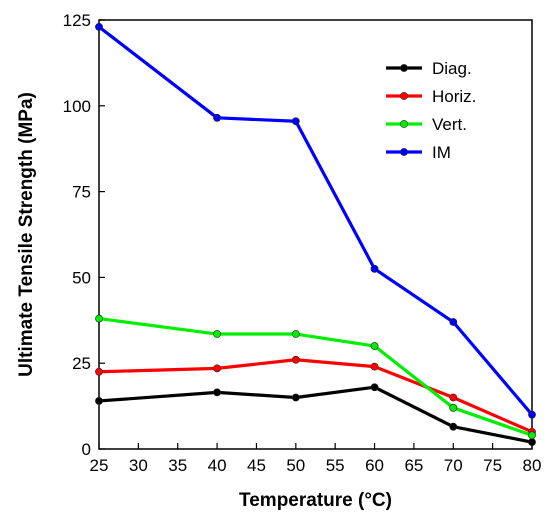 The width and height of the screenshot is (550, 524). Describe the element at coordinates (452, 68) in the screenshot. I see `legend-label-diag: Diag.` at that location.